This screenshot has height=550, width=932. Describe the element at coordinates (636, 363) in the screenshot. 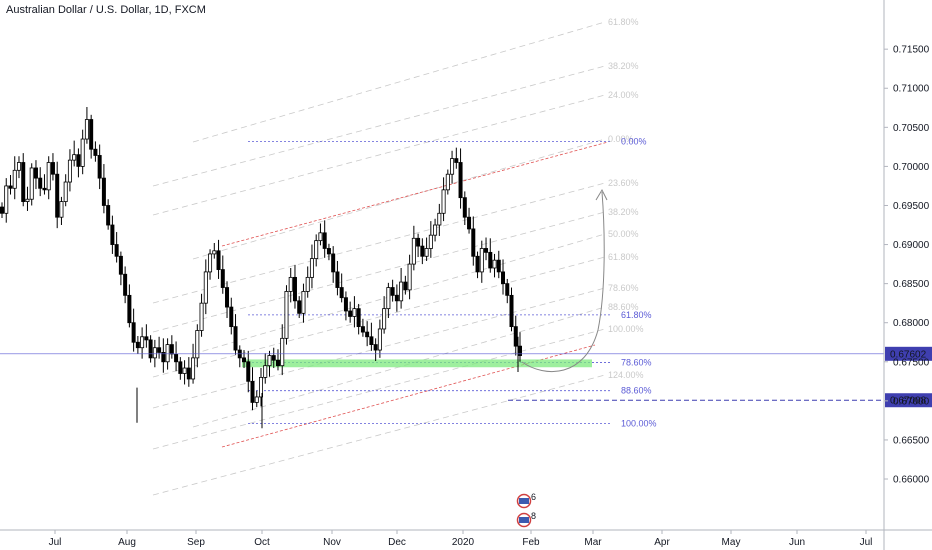

I see `fib-level-label: 78.60%` at that location.